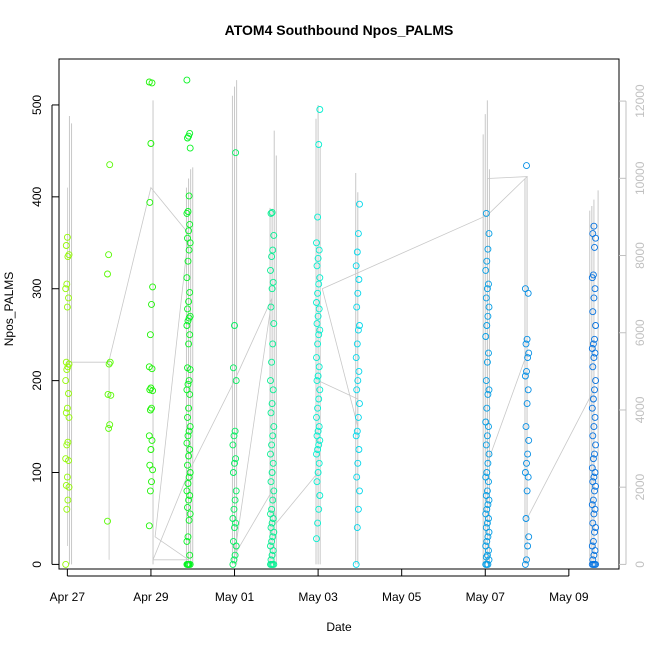 The image size is (650, 650). I want to click on y-tick-label: 0, so click(37, 564).